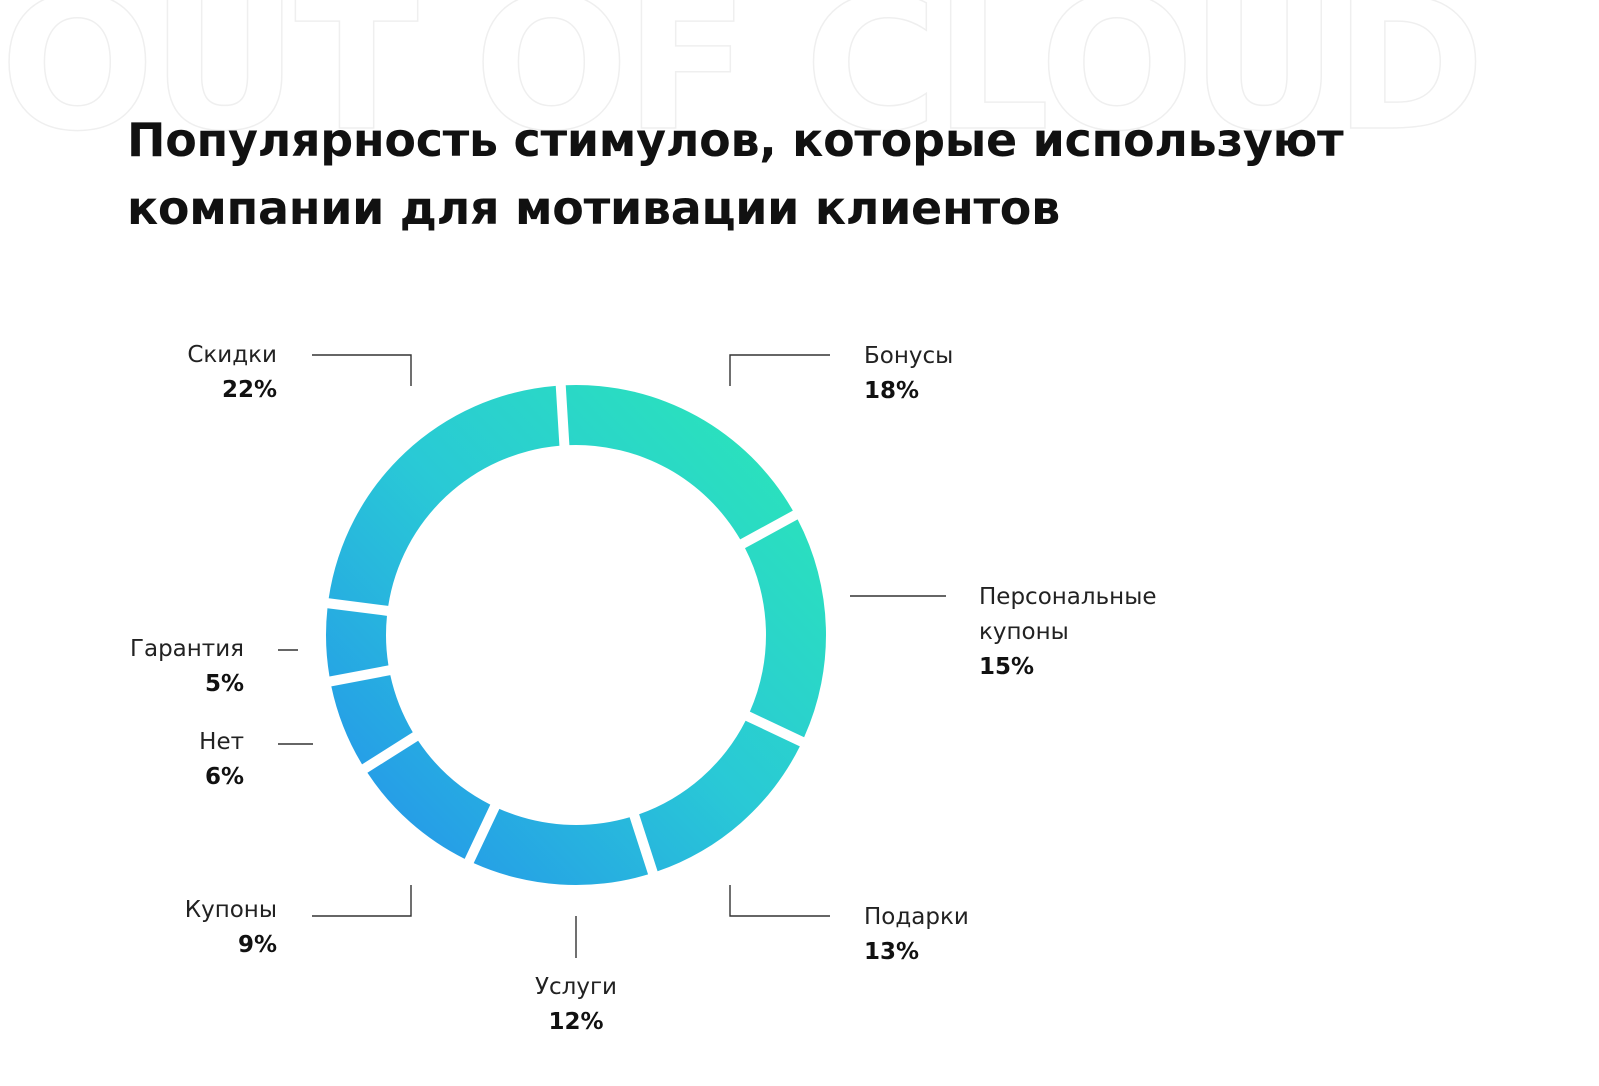 This screenshot has width=1599, height=1086. I want to click on donut-slices, so click(576, 635).